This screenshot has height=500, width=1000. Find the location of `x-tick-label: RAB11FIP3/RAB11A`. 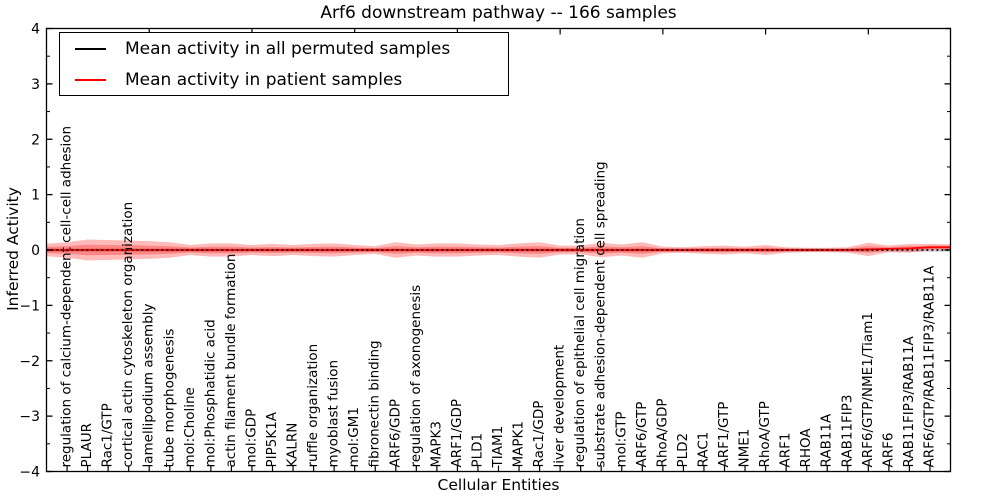

x-tick-label: RAB11FIP3/RAB11A is located at coordinates (909, 401).